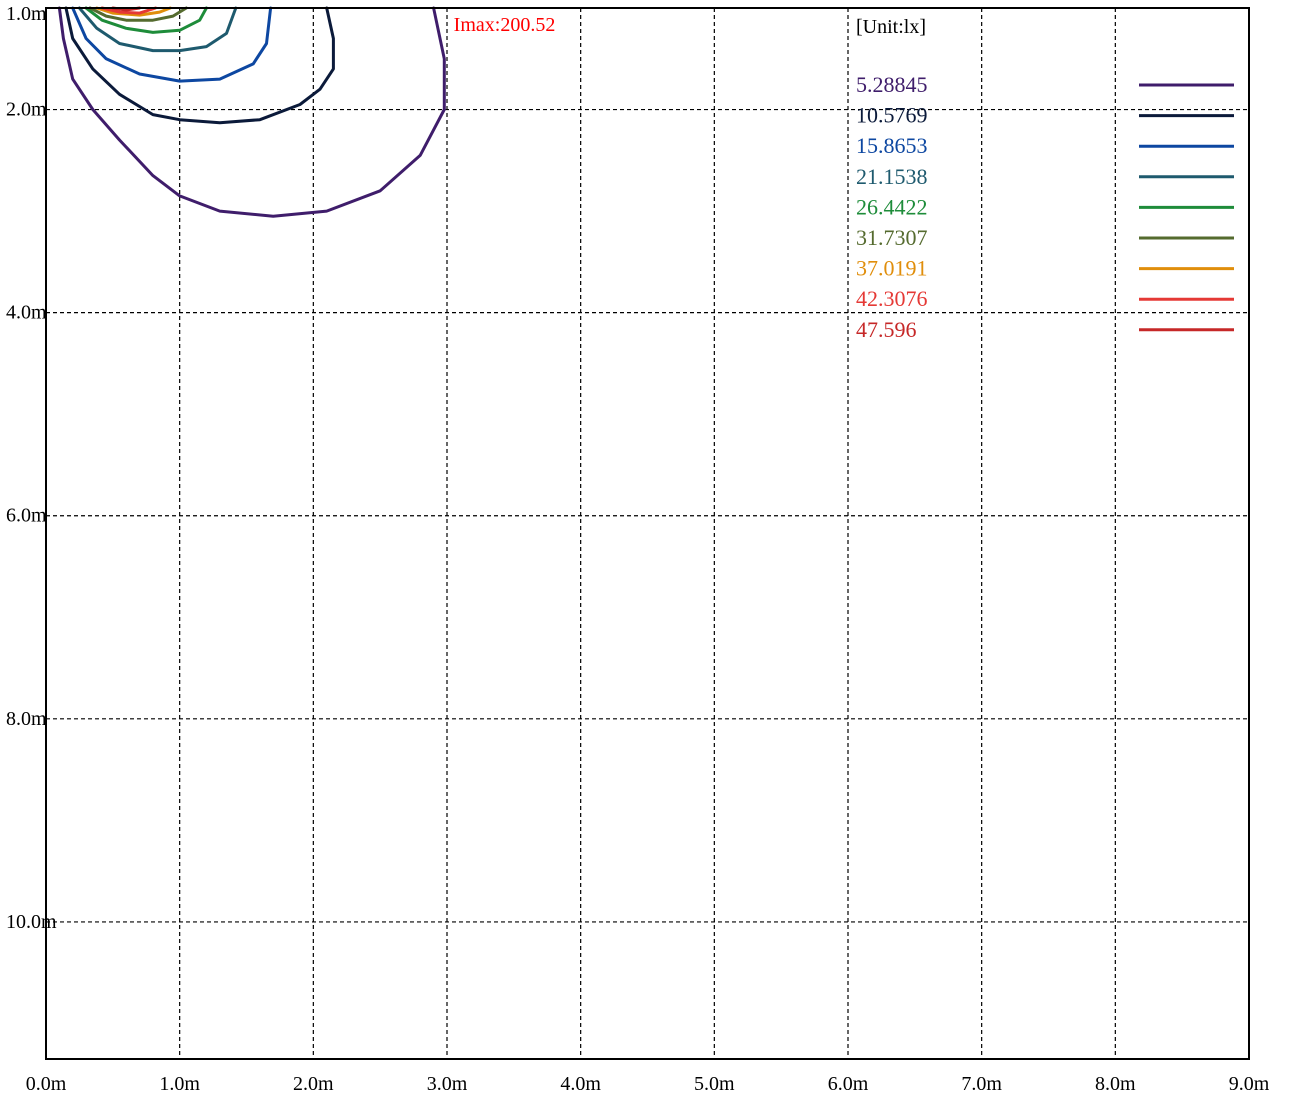 This screenshot has width=1290, height=1099. What do you see at coordinates (26, 313) in the screenshot?
I see `y-tick-label: 4.0m` at bounding box center [26, 313].